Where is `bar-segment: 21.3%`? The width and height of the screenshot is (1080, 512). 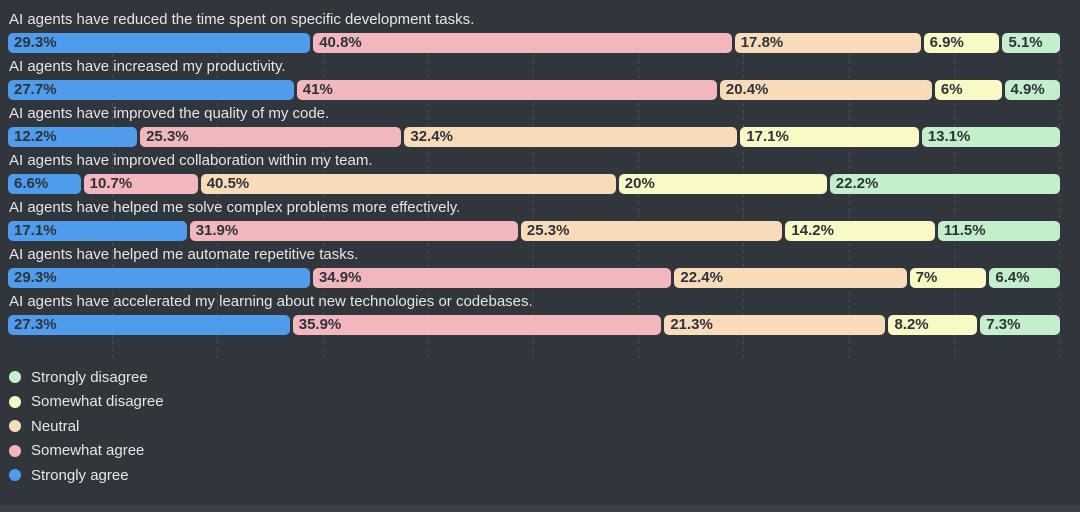 bar-segment: 21.3% is located at coordinates (775, 325).